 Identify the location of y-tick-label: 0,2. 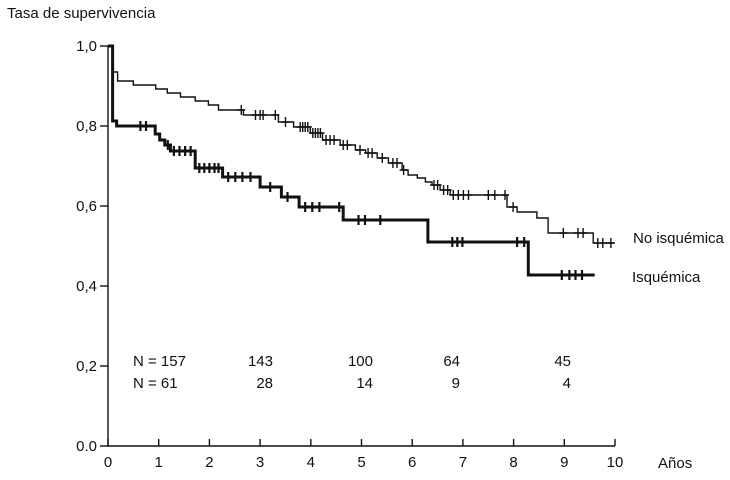
(86, 366).